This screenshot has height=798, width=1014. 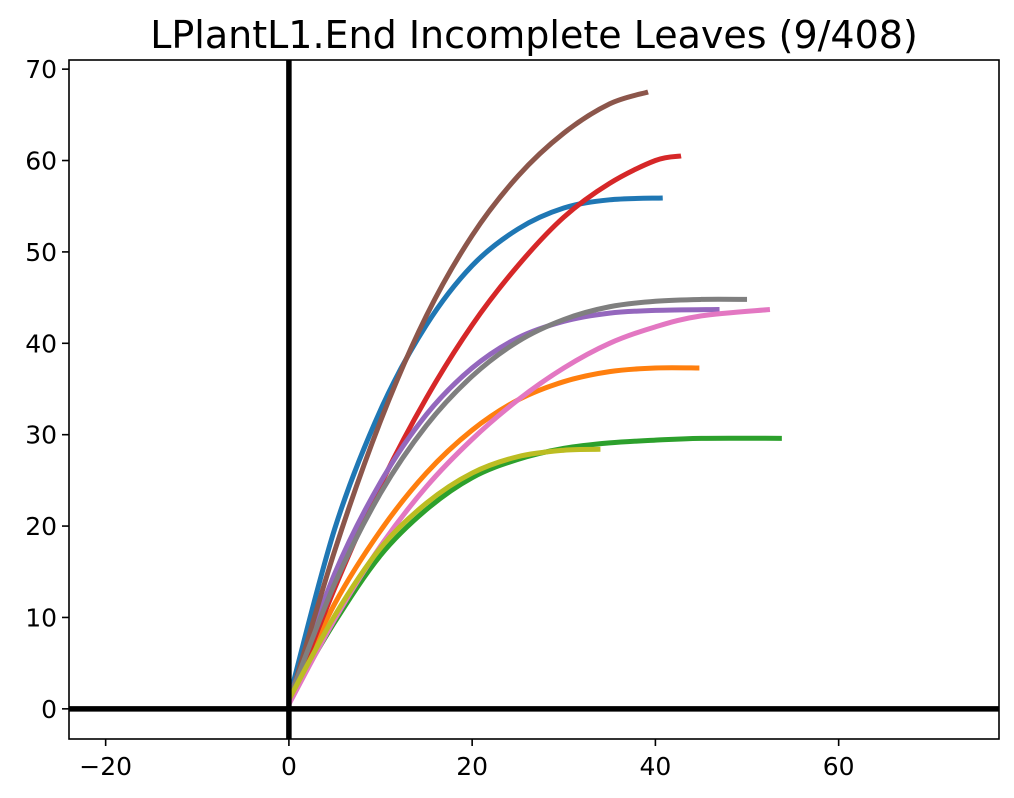 I want to click on y-tick-label: 30, so click(x=41, y=435).